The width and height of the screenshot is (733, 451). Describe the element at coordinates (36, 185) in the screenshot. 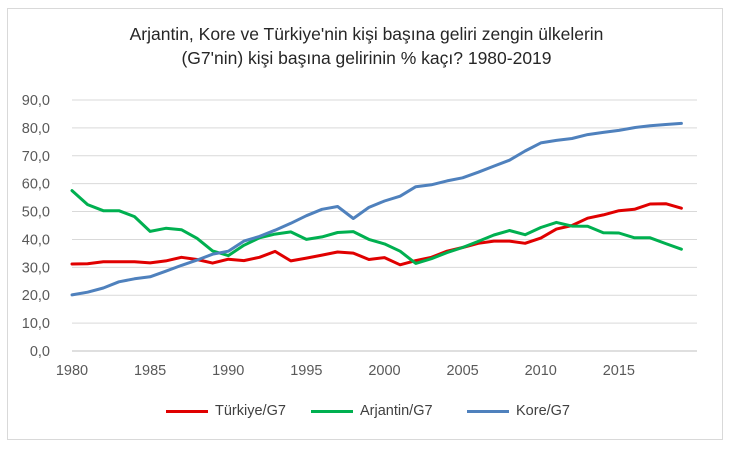

I see `y-tick-label: 60,0` at that location.